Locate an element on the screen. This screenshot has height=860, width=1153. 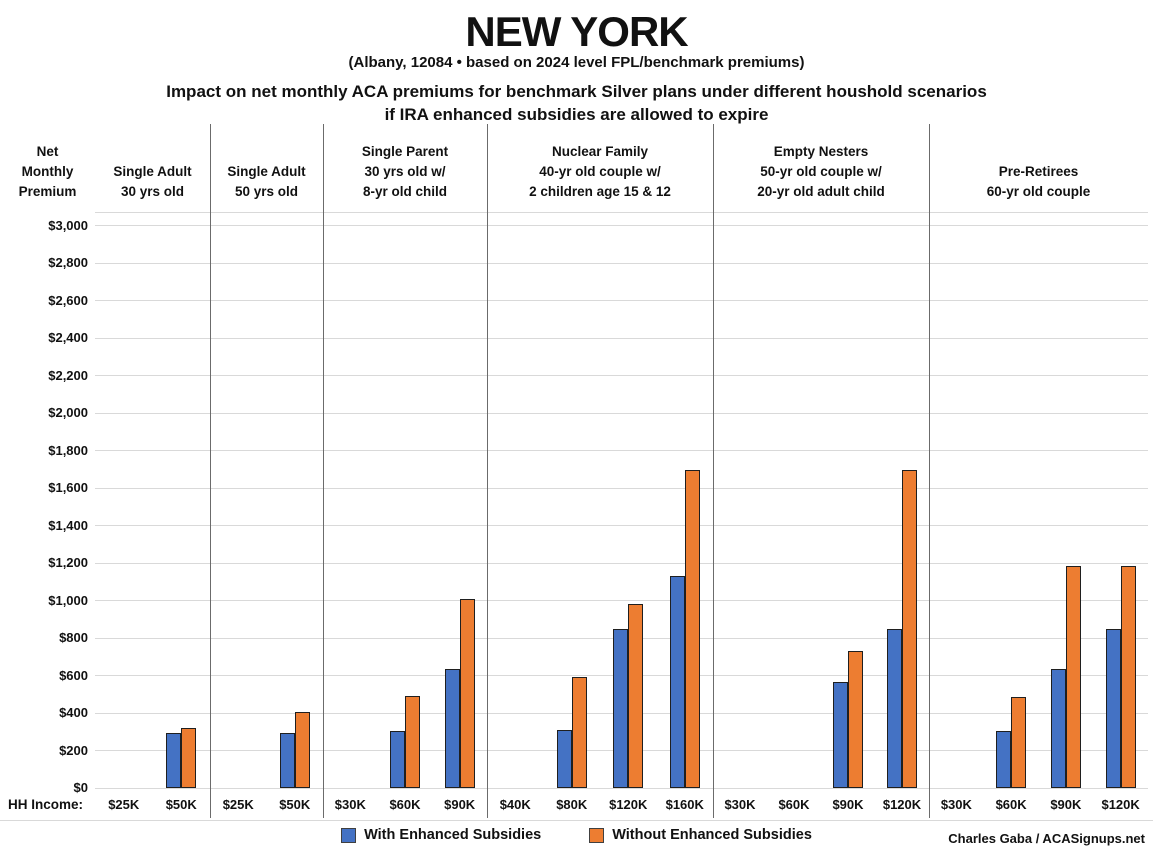
group-header-line: Nuclear Family is located at coordinates (600, 151).